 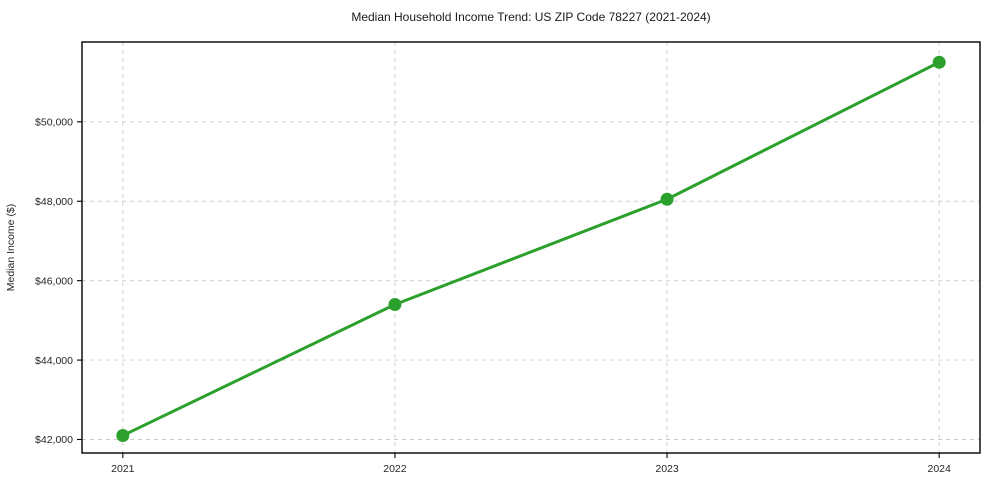 What do you see at coordinates (54, 440) in the screenshot?
I see `y-tick-label: $42,000` at bounding box center [54, 440].